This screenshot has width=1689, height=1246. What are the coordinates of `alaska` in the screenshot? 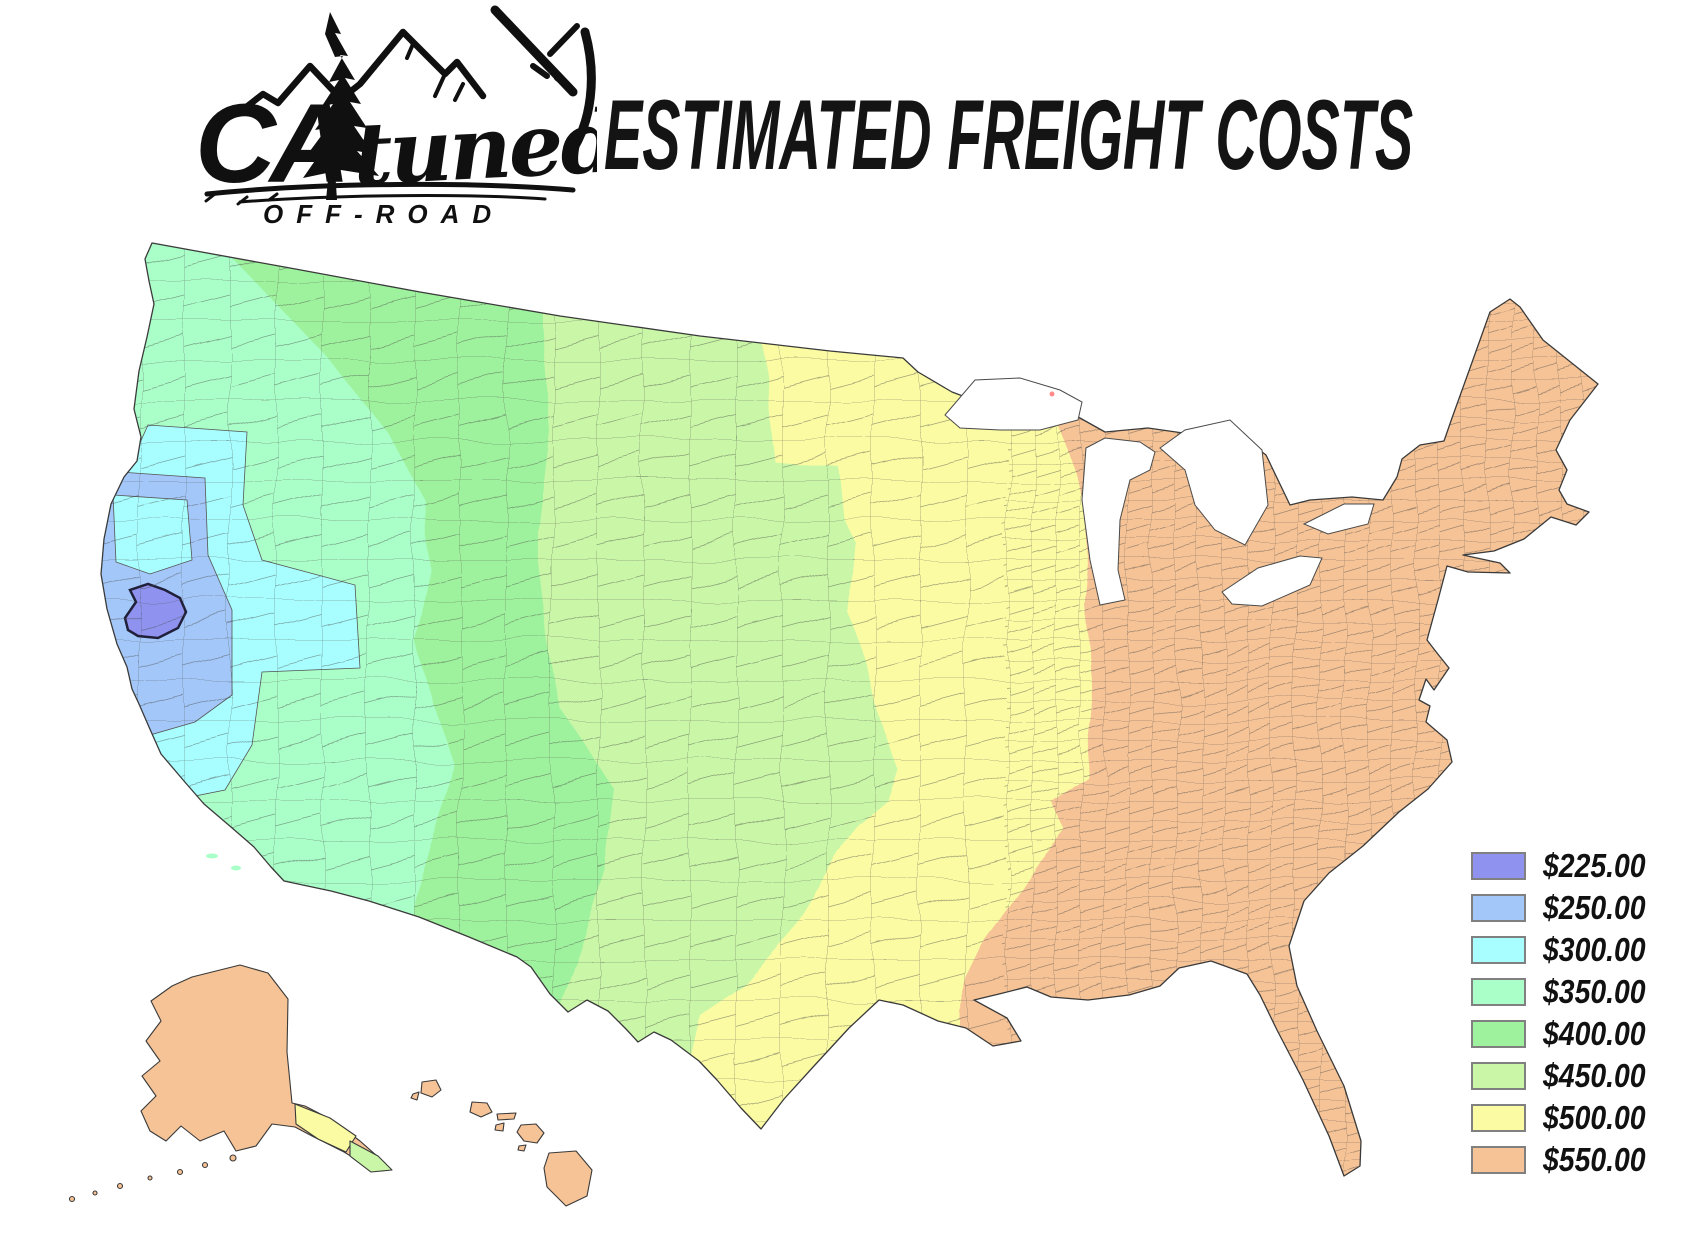 It's located at (230, 1083).